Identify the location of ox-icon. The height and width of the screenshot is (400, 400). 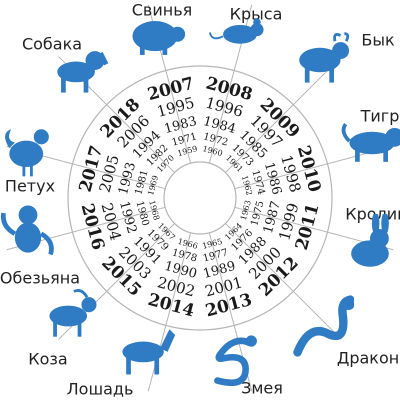
(318, 62).